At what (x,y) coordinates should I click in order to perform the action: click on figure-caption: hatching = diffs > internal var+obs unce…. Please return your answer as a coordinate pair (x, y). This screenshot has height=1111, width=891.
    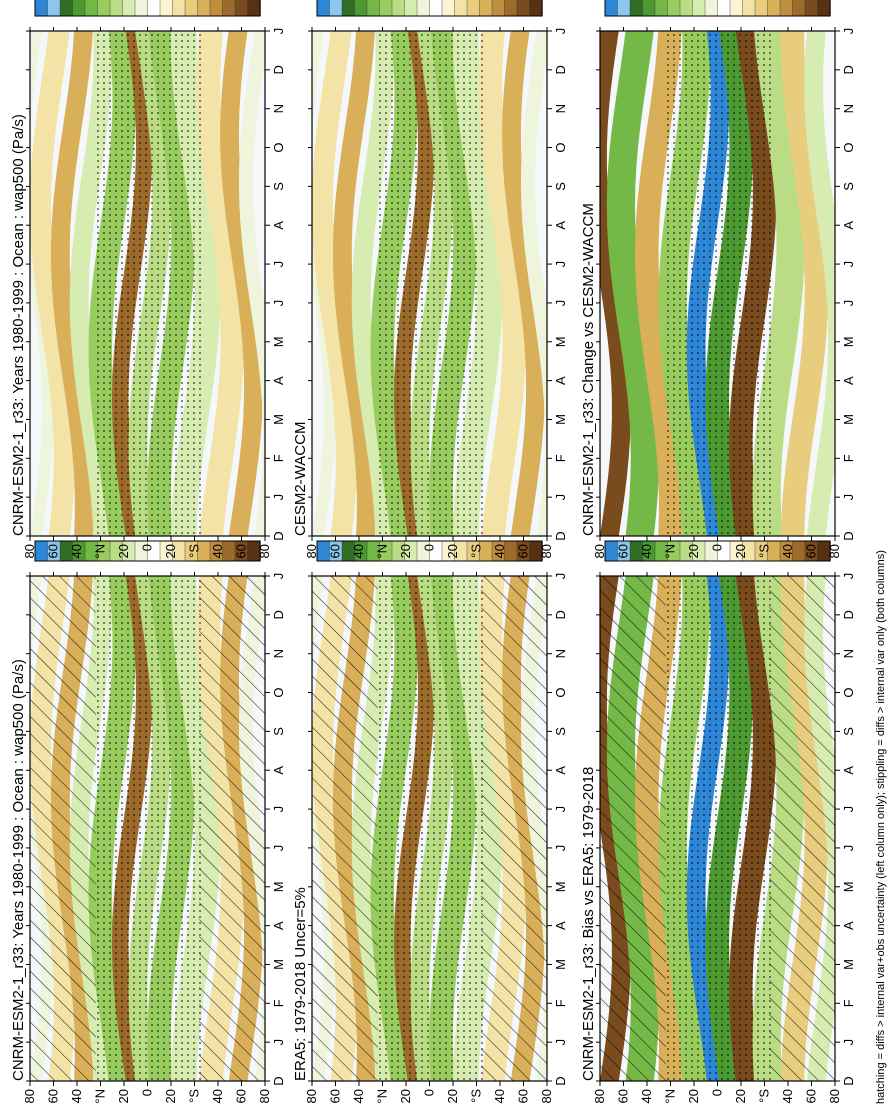
    Looking at the image, I should click on (881, 827).